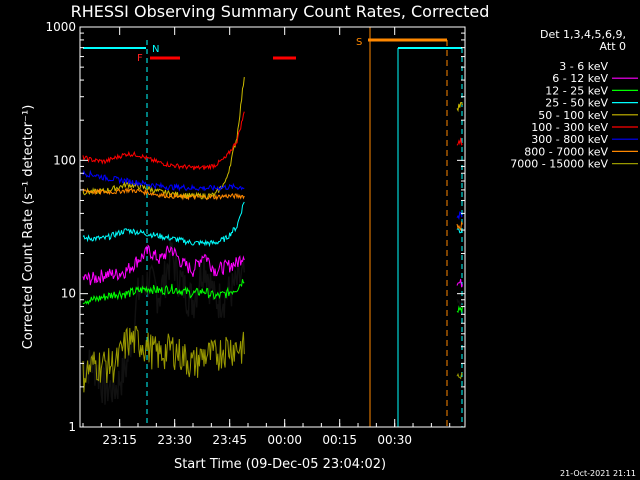 This screenshot has height=480, width=640. What do you see at coordinates (72, 427) in the screenshot?
I see `y-tick-label: 1` at bounding box center [72, 427].